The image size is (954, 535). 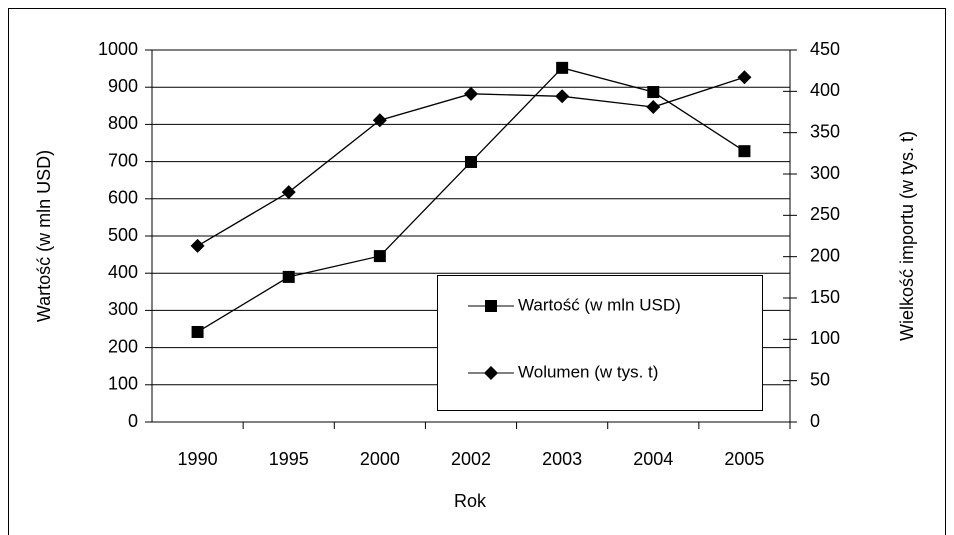 What do you see at coordinates (123, 272) in the screenshot?
I see `y-tick-label: 400` at bounding box center [123, 272].